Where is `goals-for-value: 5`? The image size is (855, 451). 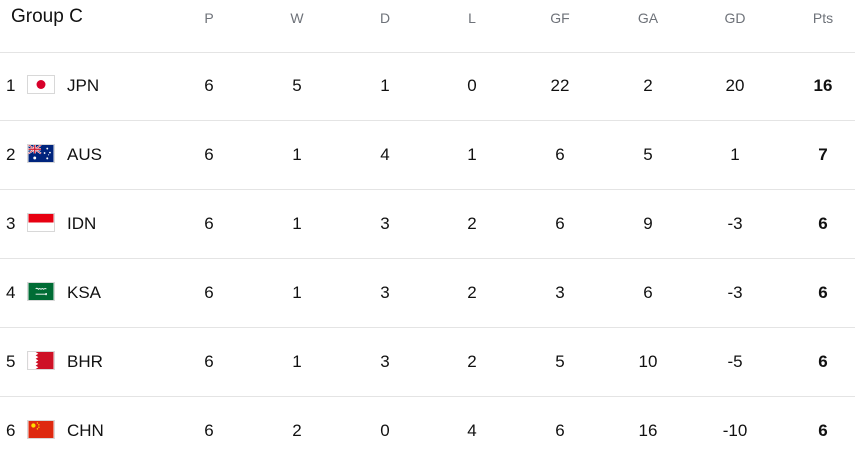
goals-for-value: 5 is located at coordinates (560, 361).